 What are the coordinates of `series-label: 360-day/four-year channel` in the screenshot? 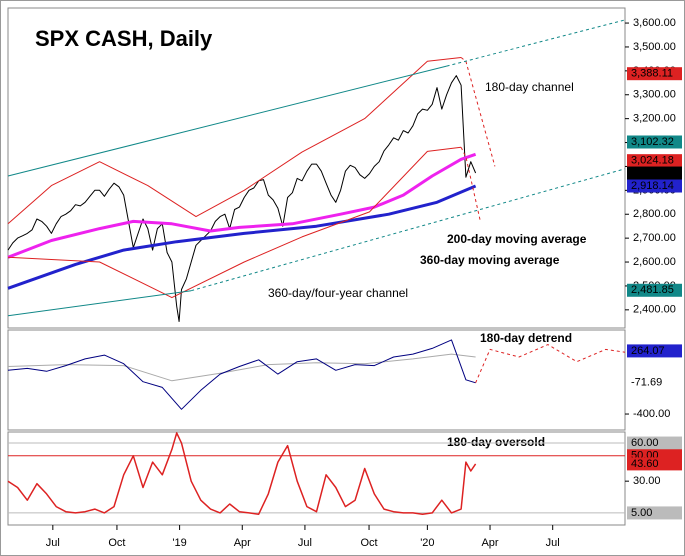 It's located at (338, 293).